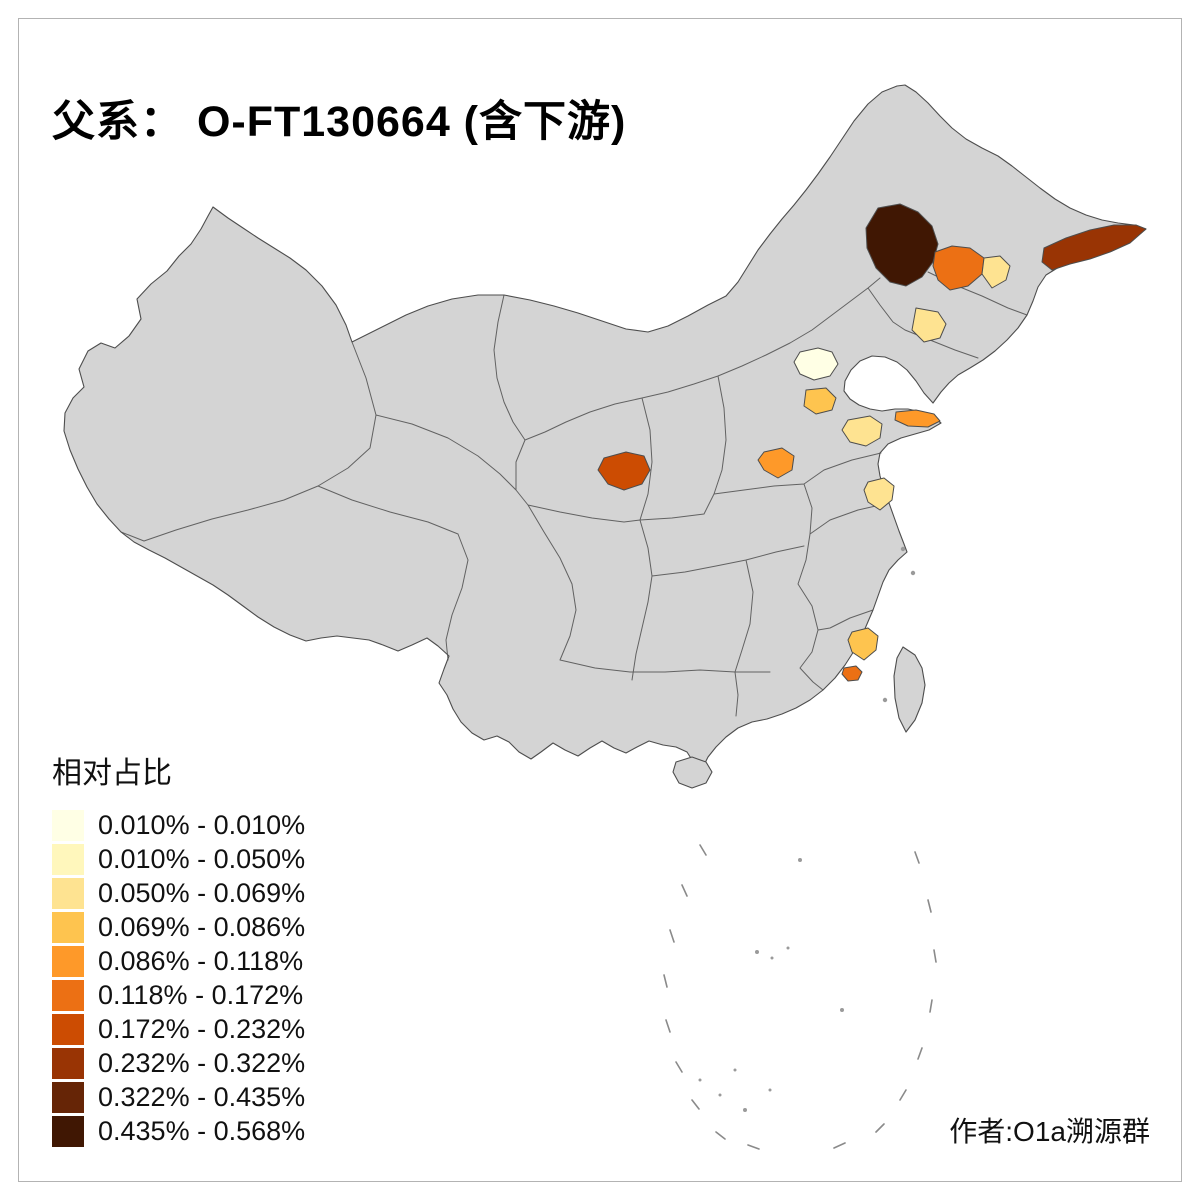 The width and height of the screenshot is (1200, 1200). I want to click on legend-label: 0.322% - 0.435%, so click(202, 1096).